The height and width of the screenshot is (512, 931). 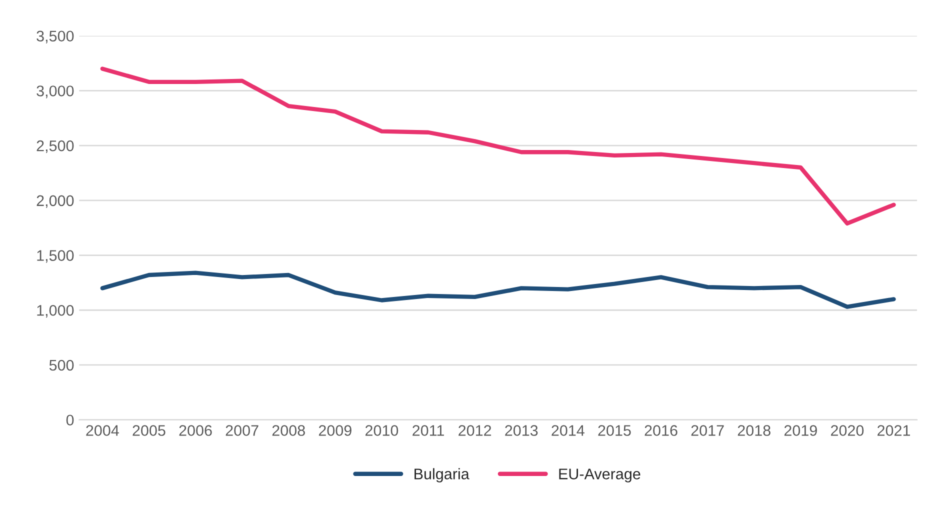 What do you see at coordinates (288, 430) in the screenshot?
I see `x-tick-label: 2008` at bounding box center [288, 430].